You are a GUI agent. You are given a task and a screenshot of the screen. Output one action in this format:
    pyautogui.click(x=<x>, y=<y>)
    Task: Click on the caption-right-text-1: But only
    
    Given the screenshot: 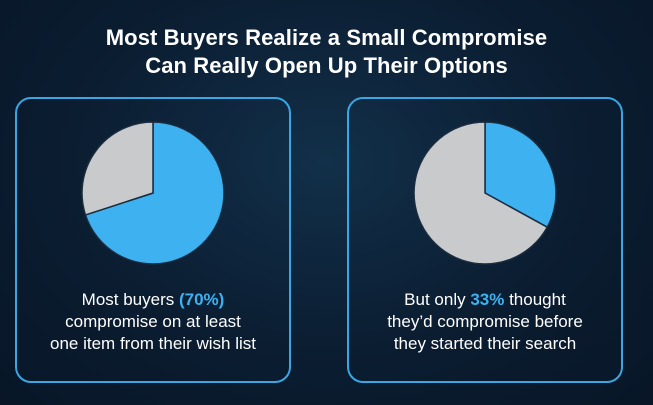 What is the action you would take?
    pyautogui.click(x=437, y=299)
    